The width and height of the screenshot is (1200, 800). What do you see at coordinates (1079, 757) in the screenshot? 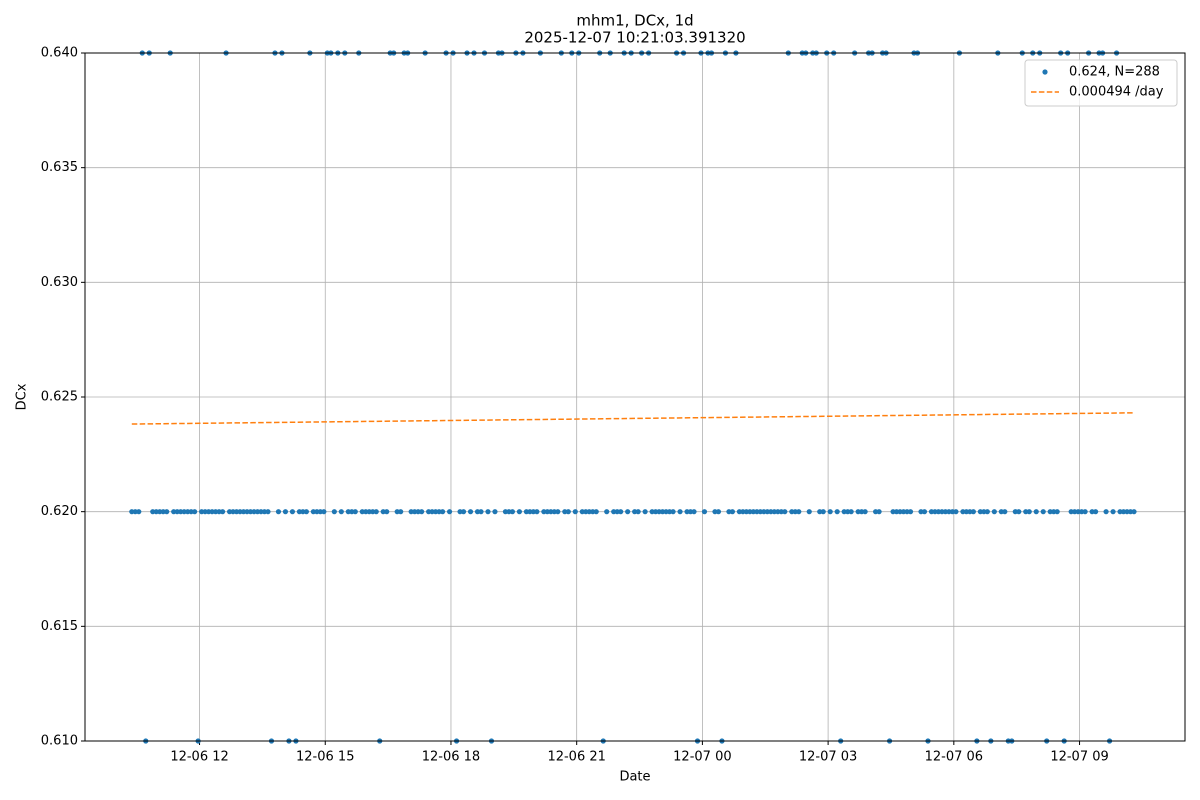
I see `x-tick-label: 12-07 09` at bounding box center [1079, 757].